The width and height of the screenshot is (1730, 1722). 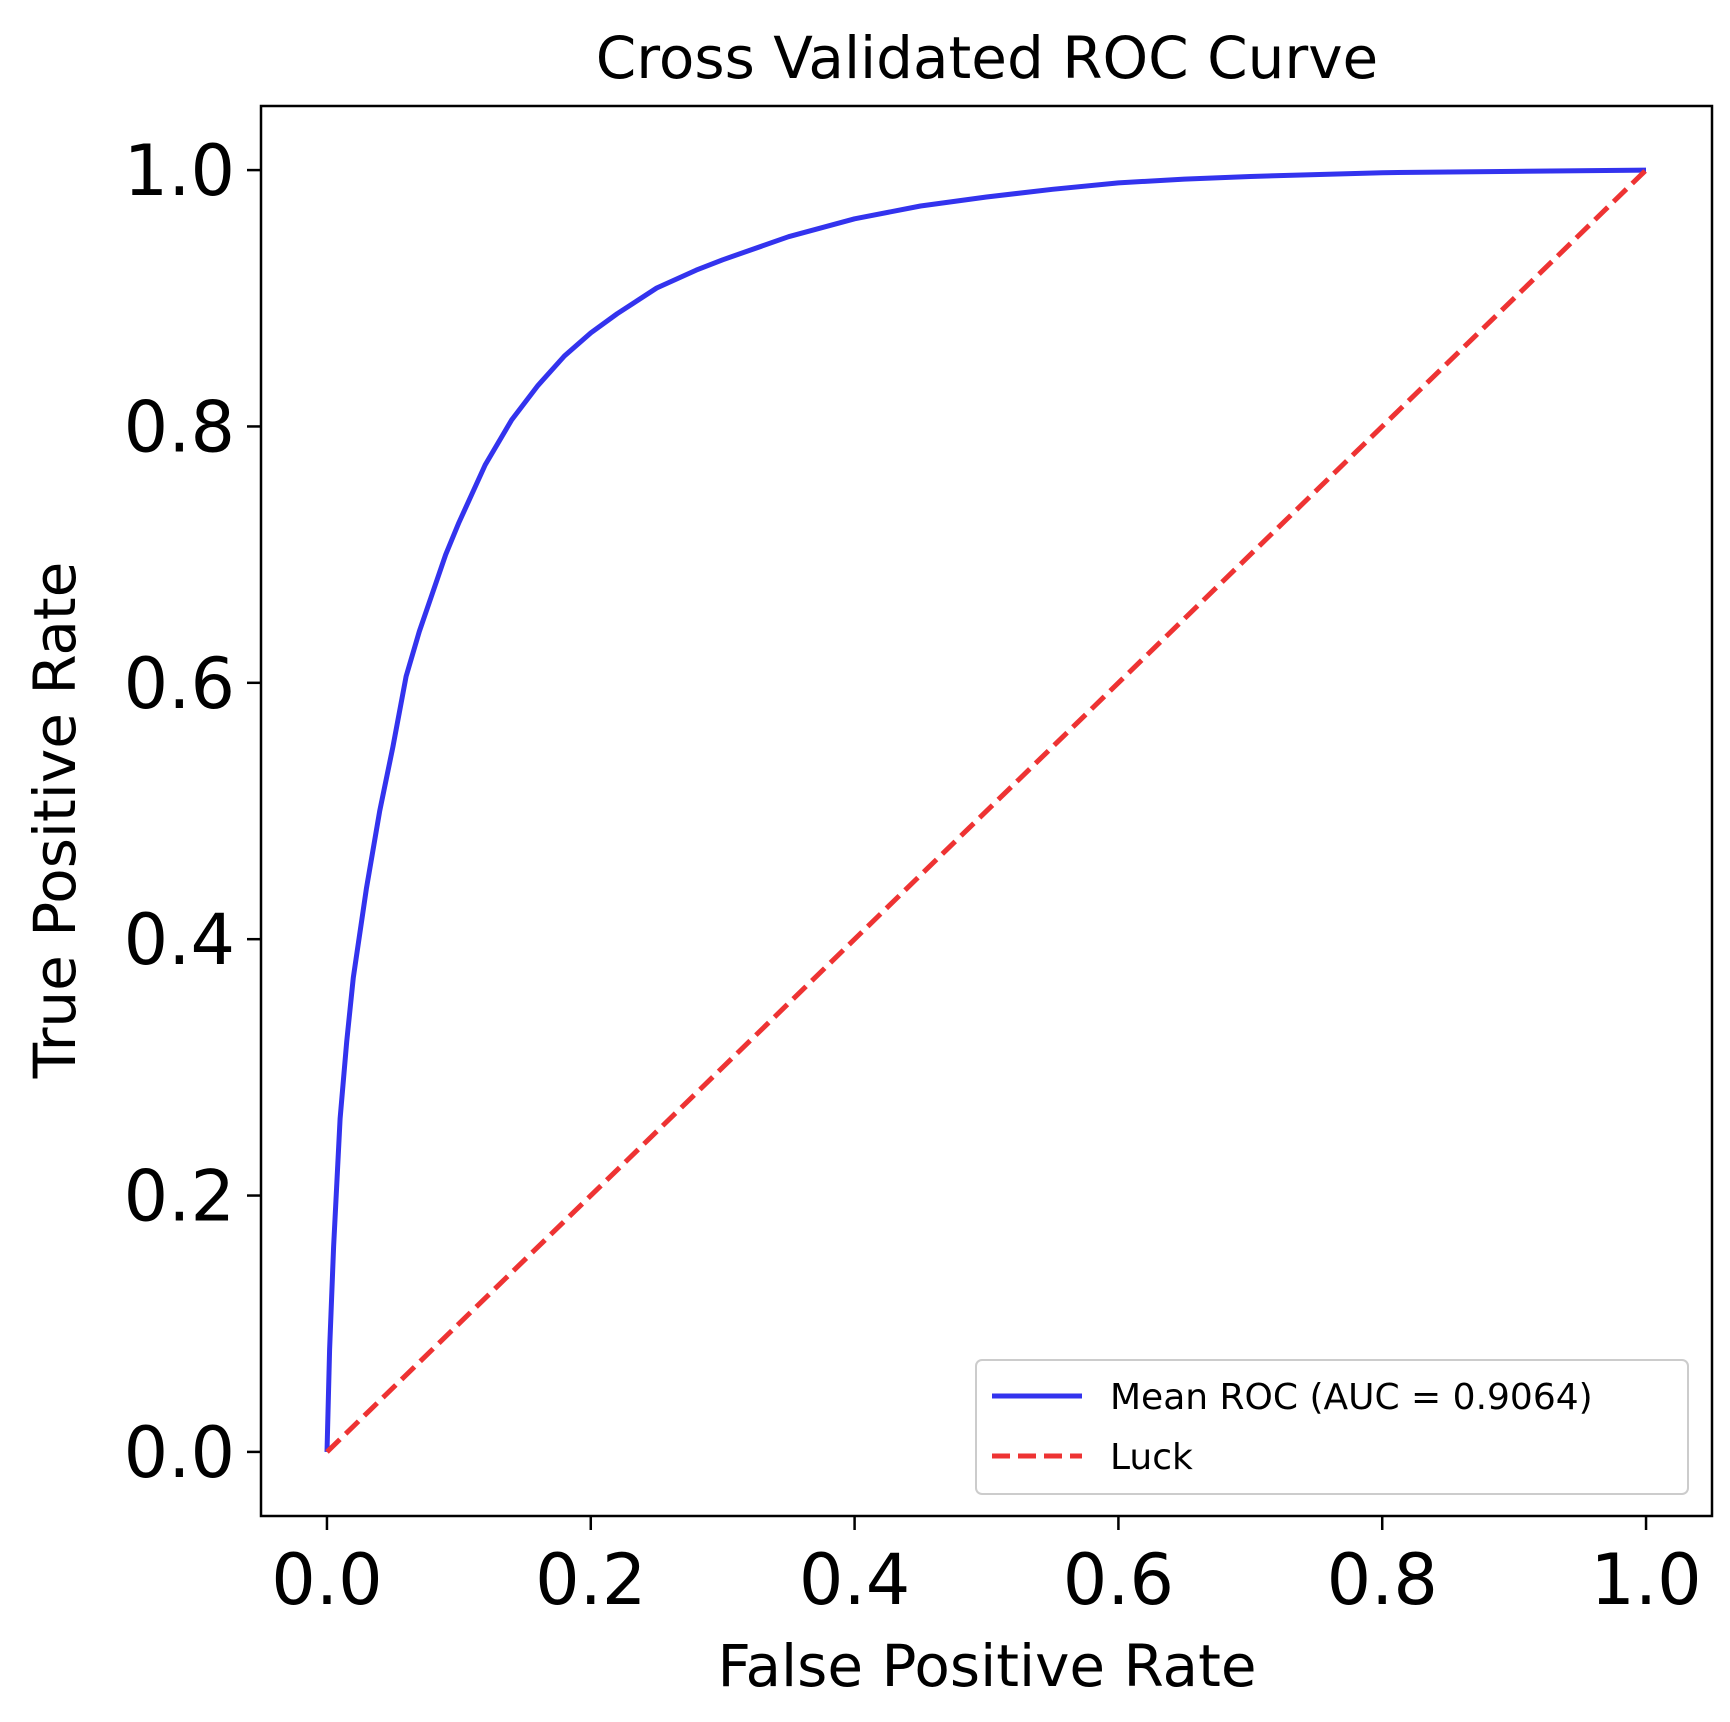 What do you see at coordinates (1118, 1580) in the screenshot?
I see `x-tick-label: 0.6` at bounding box center [1118, 1580].